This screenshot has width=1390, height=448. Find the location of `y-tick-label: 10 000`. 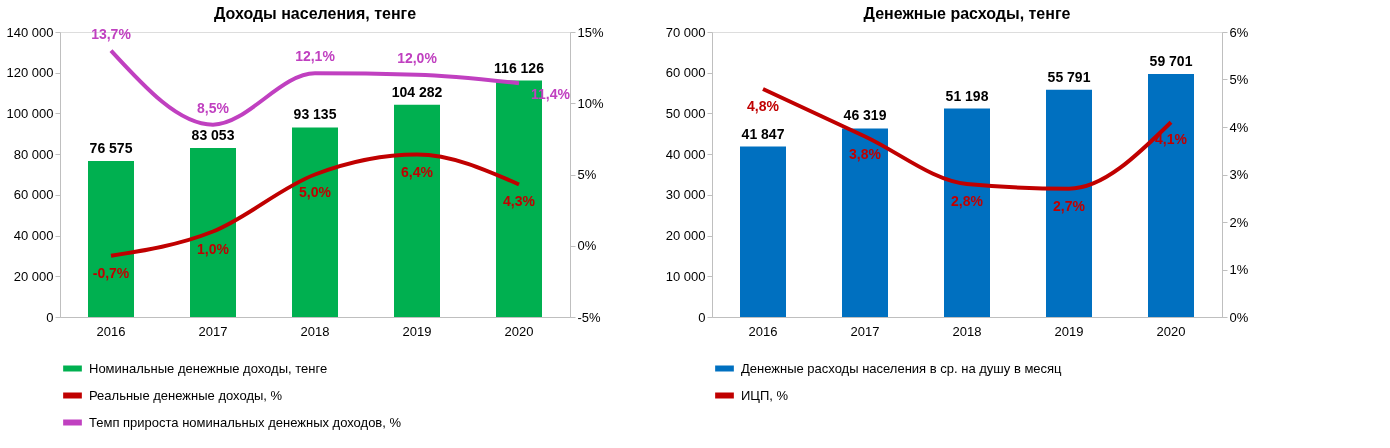

y-tick-label: 10 000 is located at coordinates (685, 276).